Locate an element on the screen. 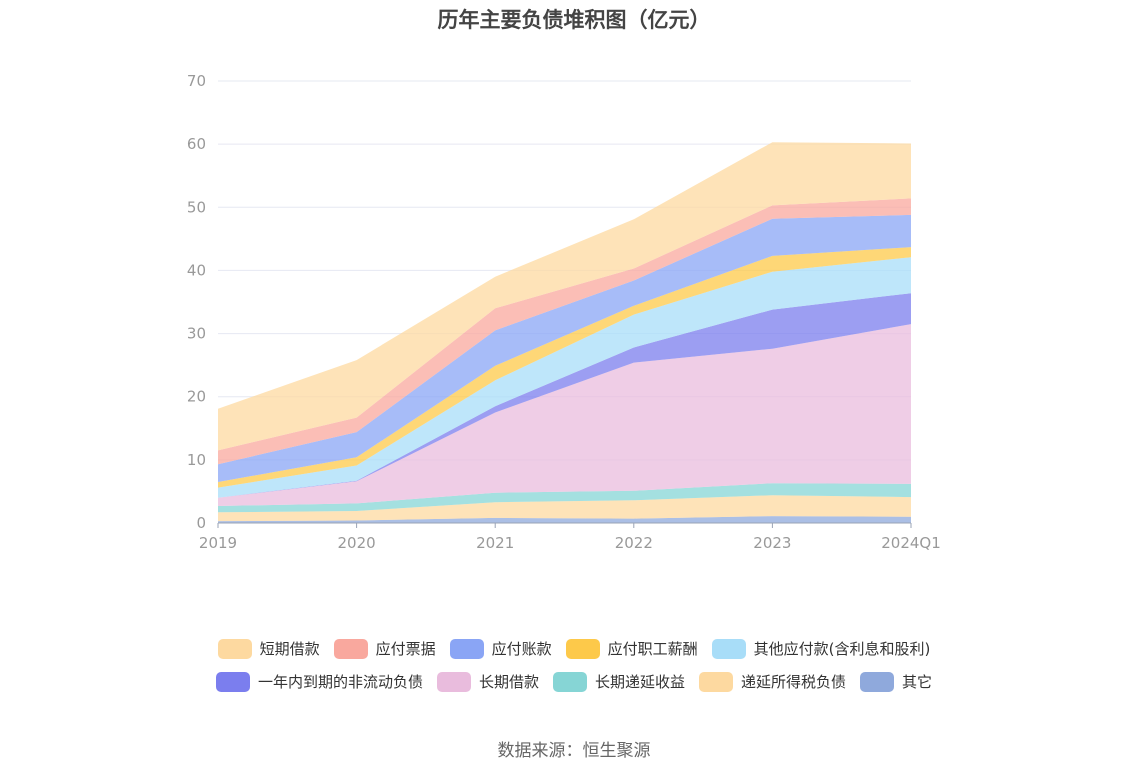 The height and width of the screenshot is (776, 1148). legend-label: 长期递延收益 is located at coordinates (639, 682).